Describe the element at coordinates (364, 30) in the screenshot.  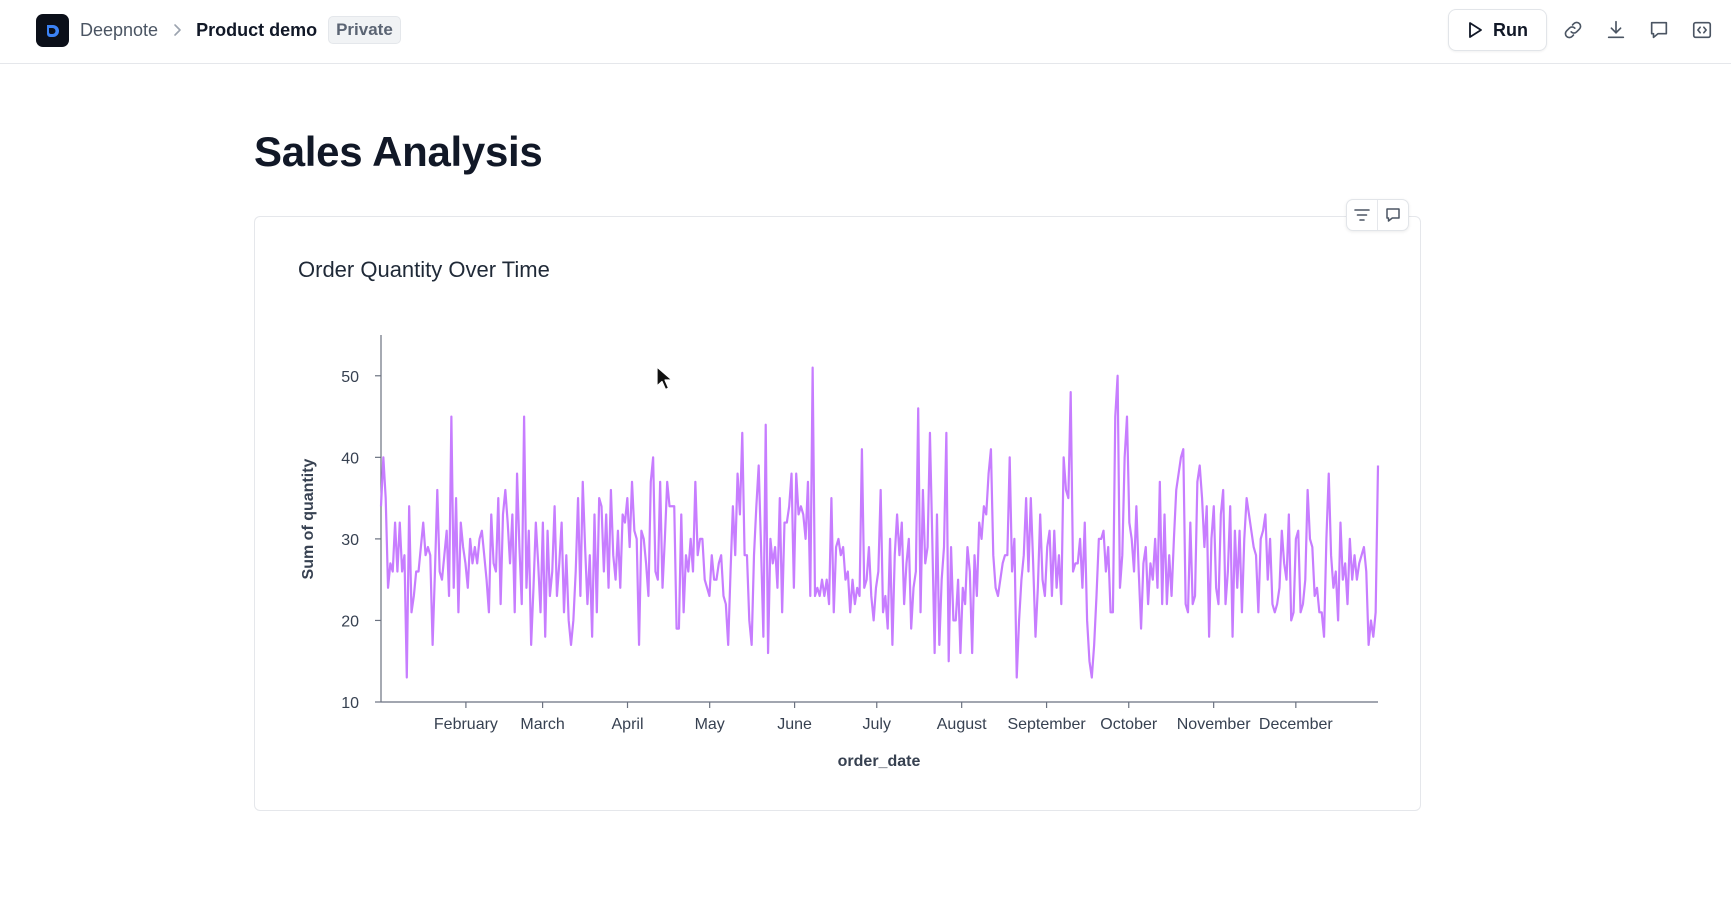
I see `visibility-badge: Private` at that location.